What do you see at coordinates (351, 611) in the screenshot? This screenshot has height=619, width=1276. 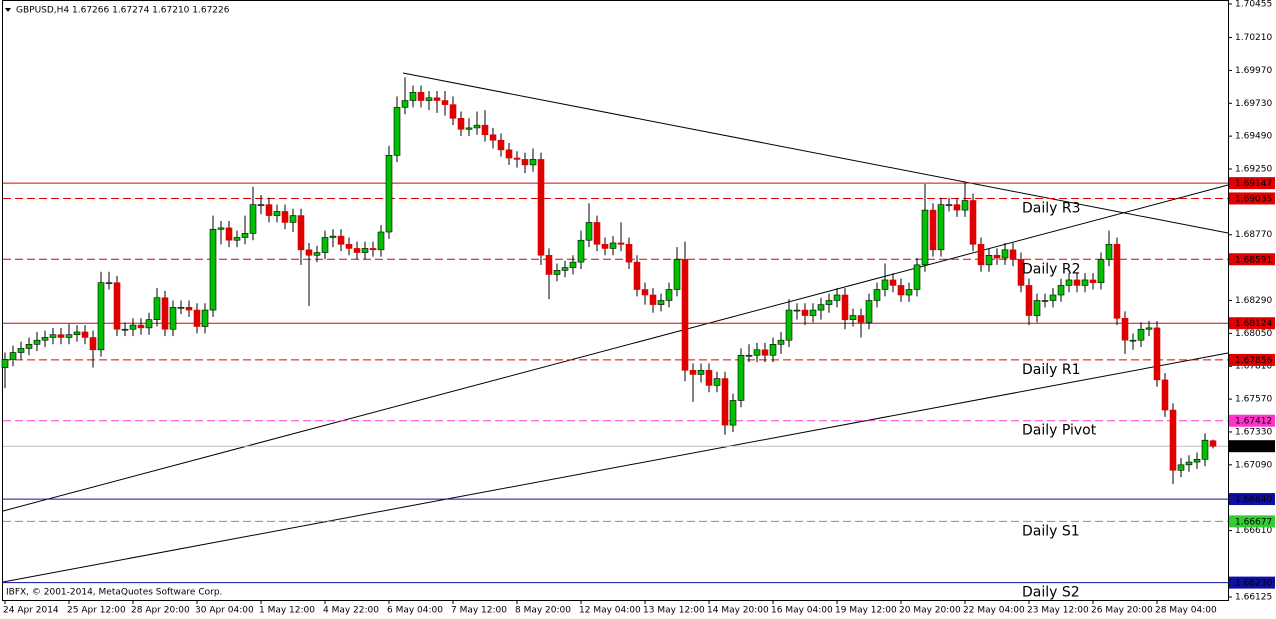 I see `x-tick-label: 4 May 22:00` at bounding box center [351, 611].